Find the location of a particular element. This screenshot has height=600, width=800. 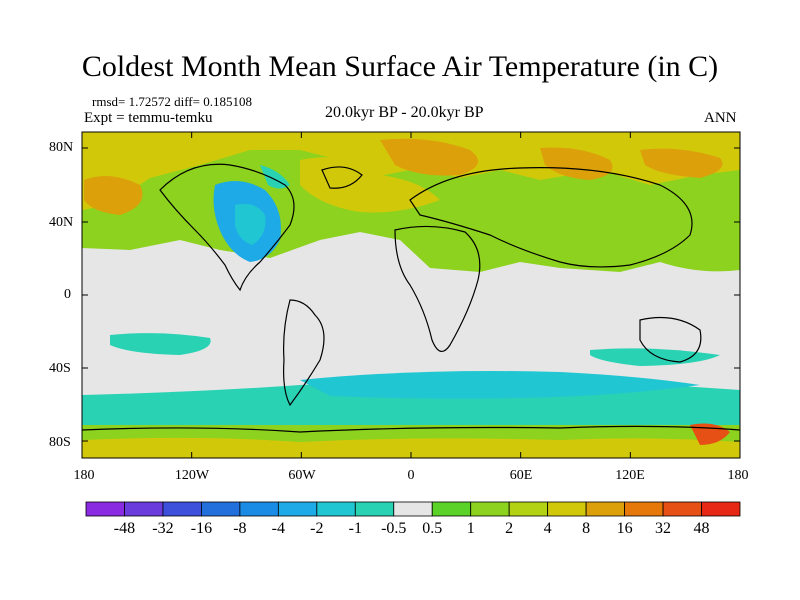

lat-label-40n: 40N is located at coordinates (61, 222).